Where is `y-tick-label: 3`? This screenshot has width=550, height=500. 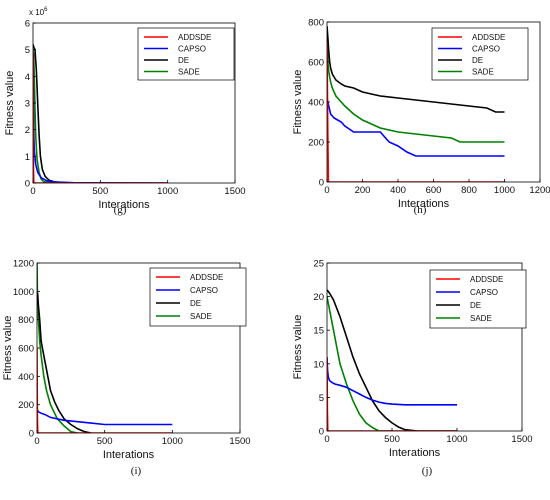
y-tick-label: 3 is located at coordinates (27, 104).